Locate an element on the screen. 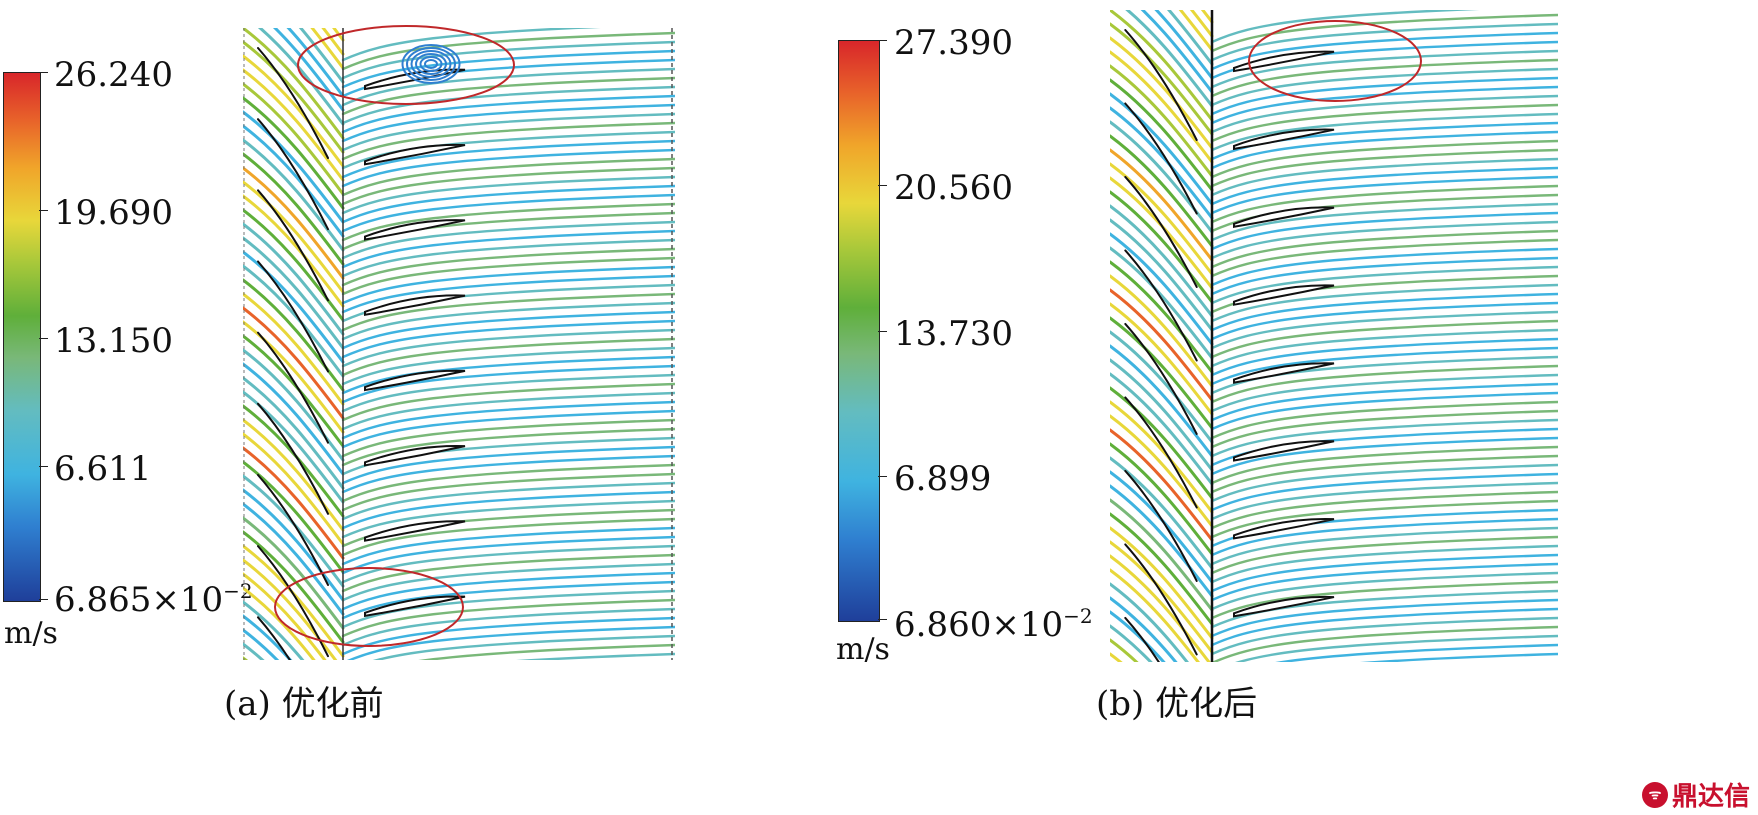 This screenshot has width=1758, height=815. colorbar-a-tick-max: 26.240 is located at coordinates (113, 75).